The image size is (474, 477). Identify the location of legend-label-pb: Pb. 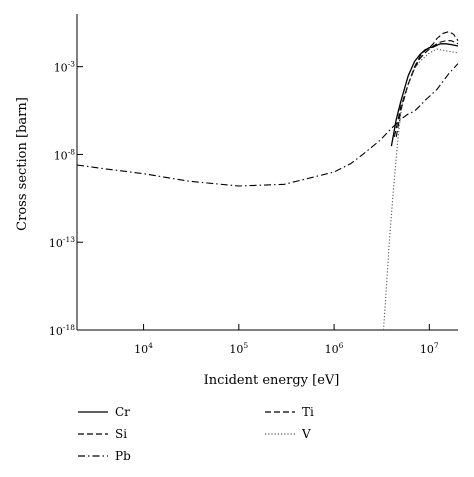
(123, 456).